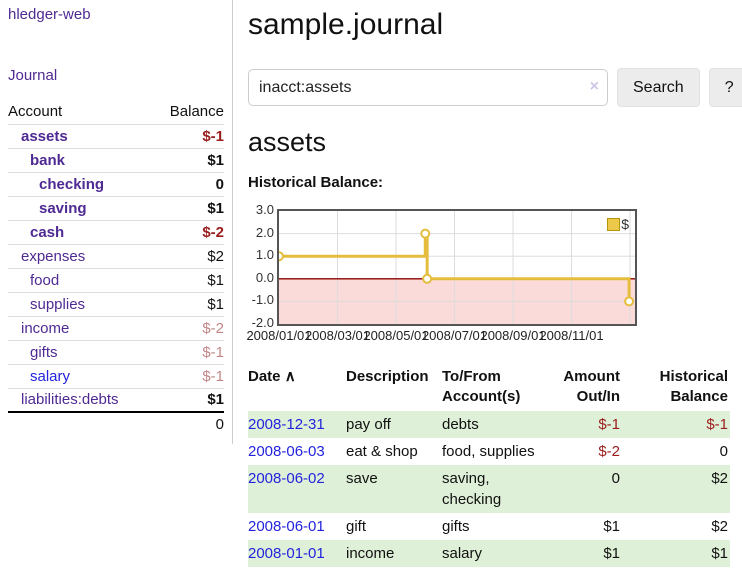  What do you see at coordinates (264, 376) in the screenshot?
I see `header-date-label: Date` at bounding box center [264, 376].